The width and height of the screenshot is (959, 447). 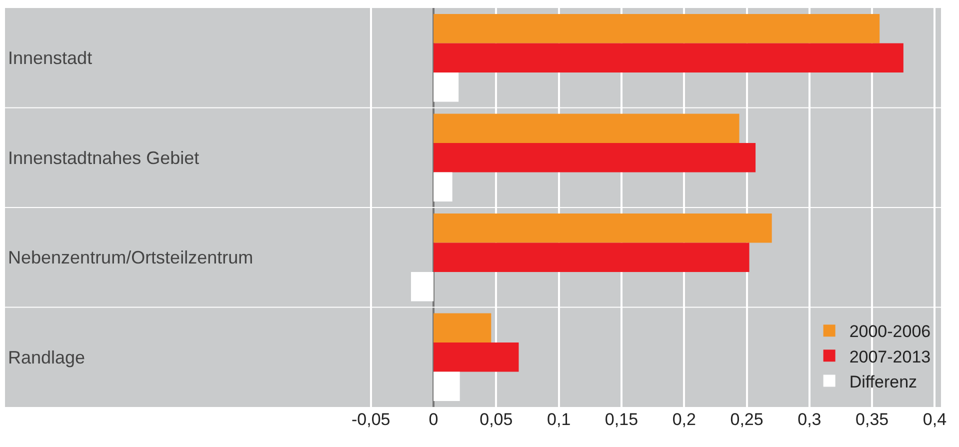 What do you see at coordinates (496, 419) in the screenshot?
I see `x-tick-label: 0,05` at bounding box center [496, 419].